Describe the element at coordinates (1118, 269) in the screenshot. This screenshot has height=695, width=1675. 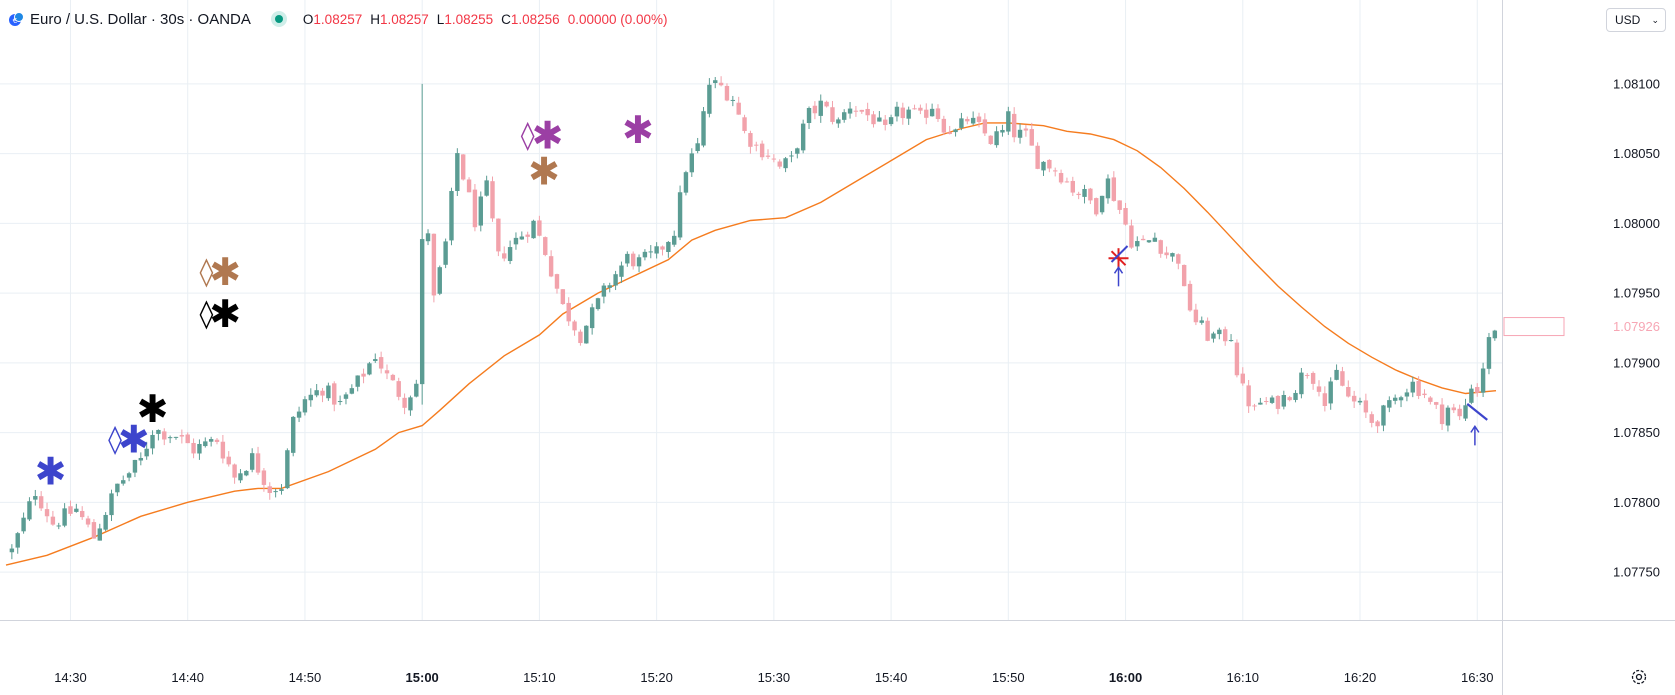
I see `arrow-up-icon` at that location.